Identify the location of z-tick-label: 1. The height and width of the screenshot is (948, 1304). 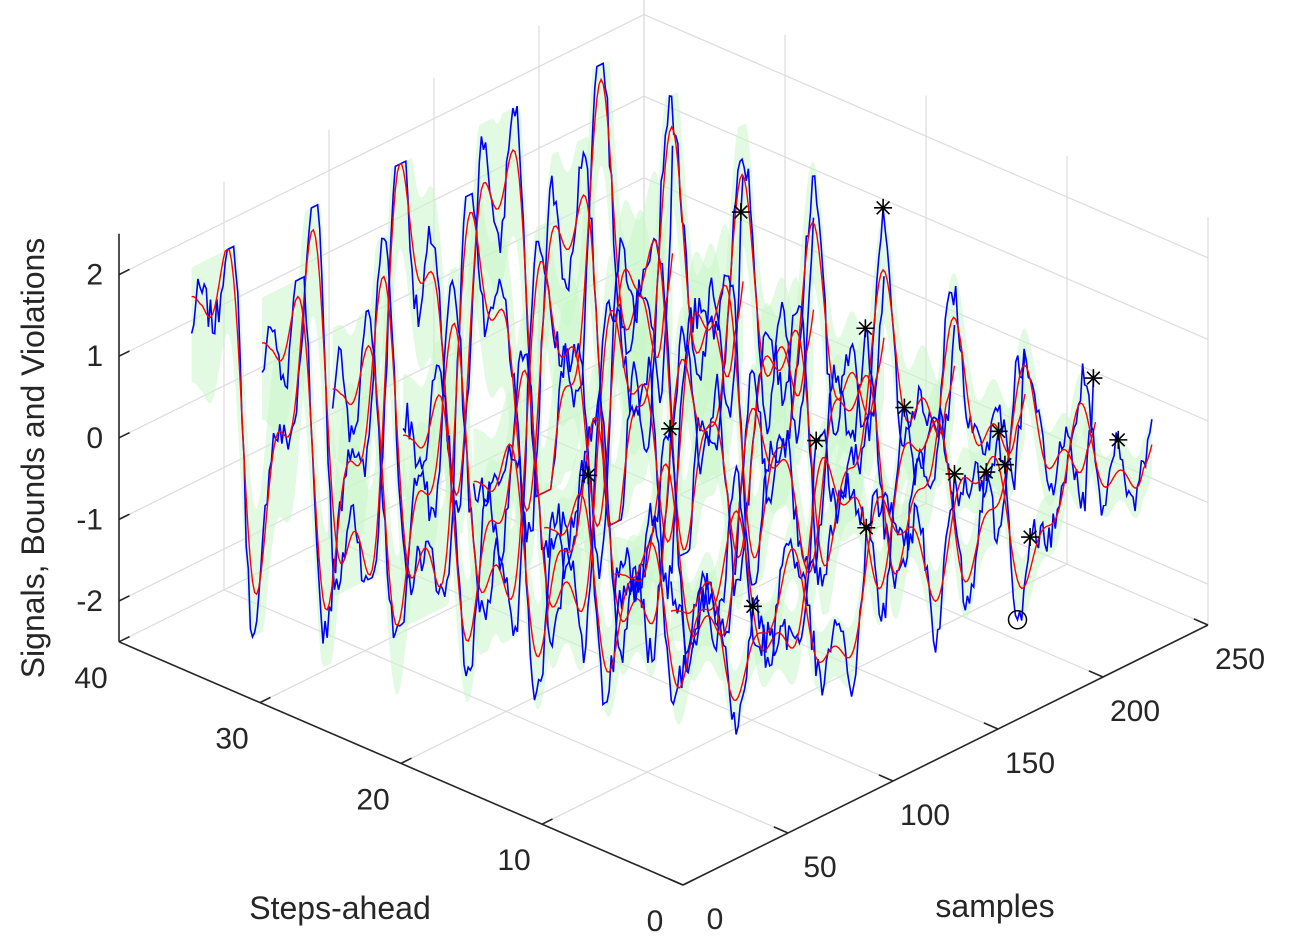
(94, 356).